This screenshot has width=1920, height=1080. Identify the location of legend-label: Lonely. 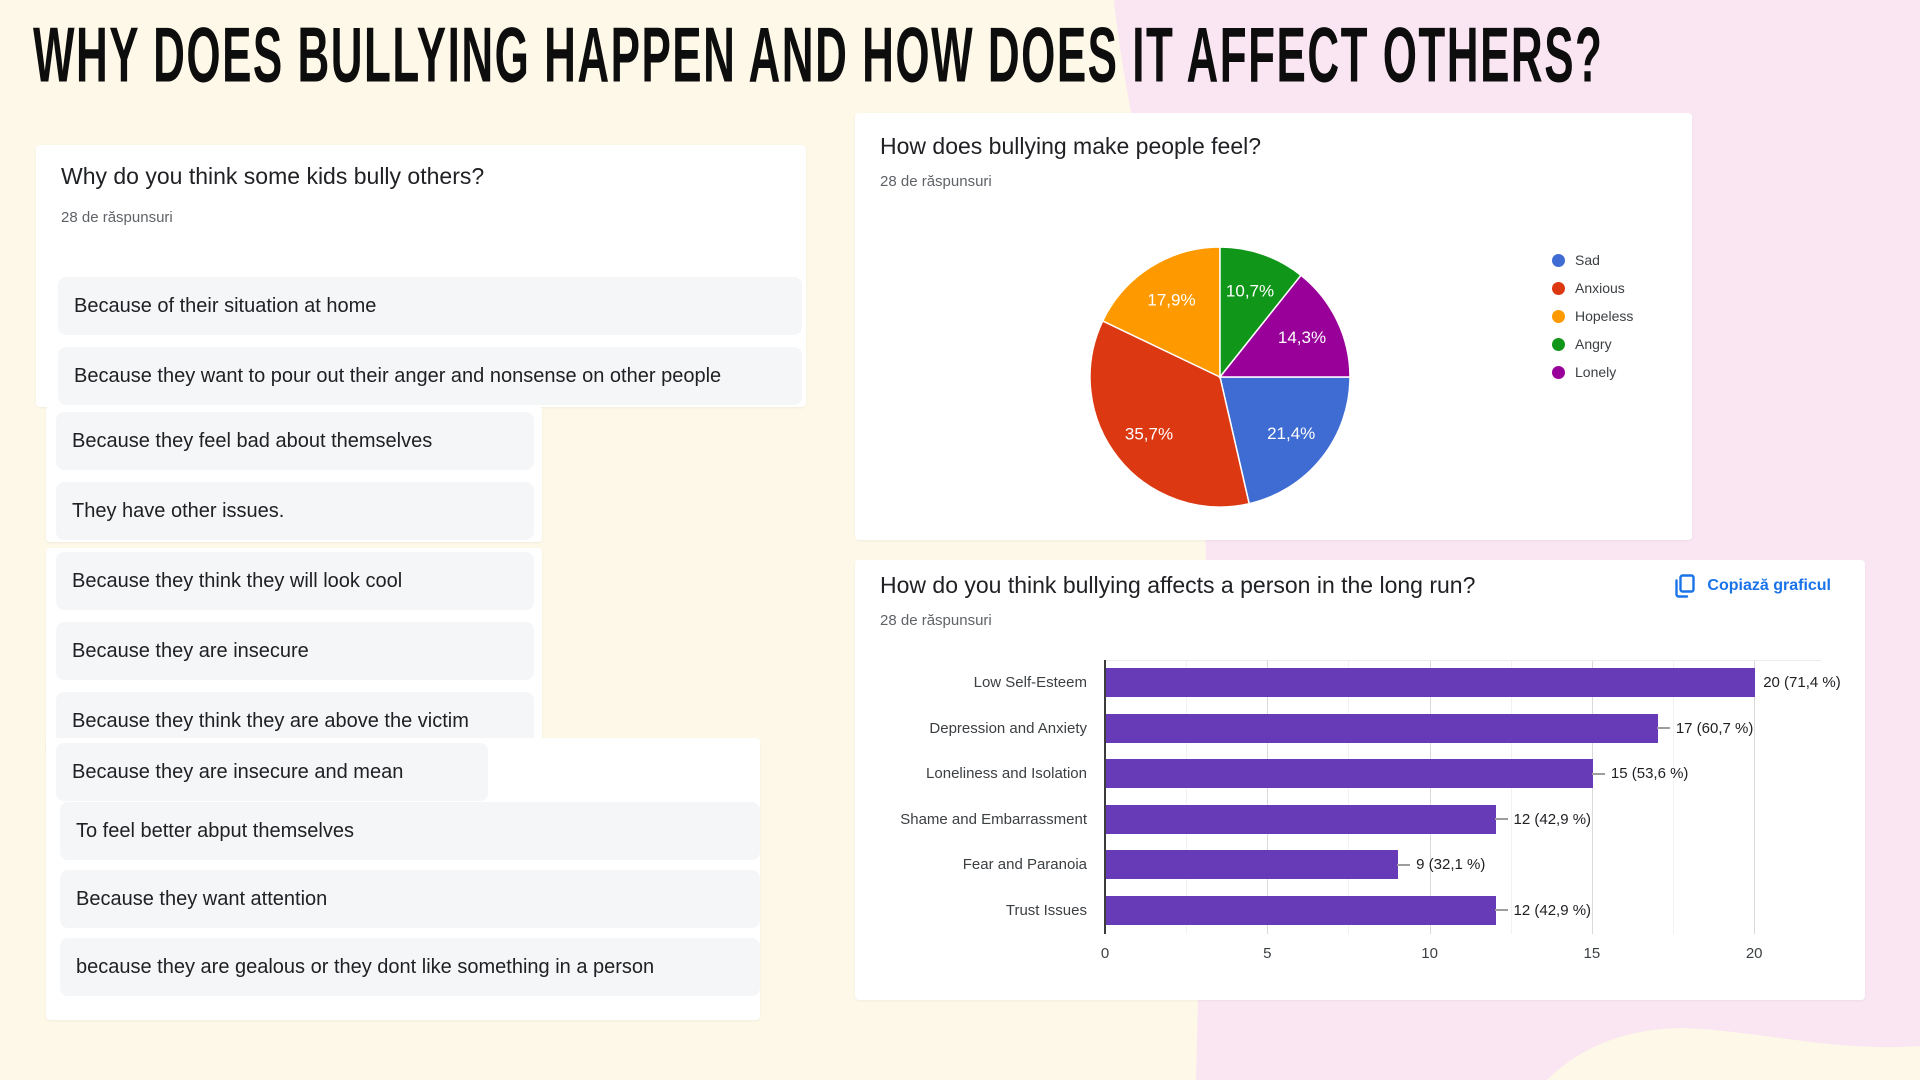
(1596, 372).